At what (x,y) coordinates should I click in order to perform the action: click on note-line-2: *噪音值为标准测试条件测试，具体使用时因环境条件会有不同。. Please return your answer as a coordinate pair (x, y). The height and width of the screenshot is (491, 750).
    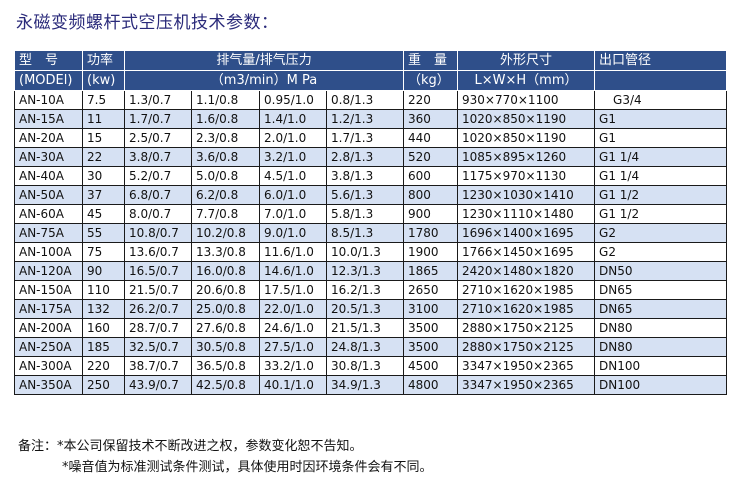
    Looking at the image, I should click on (247, 467).